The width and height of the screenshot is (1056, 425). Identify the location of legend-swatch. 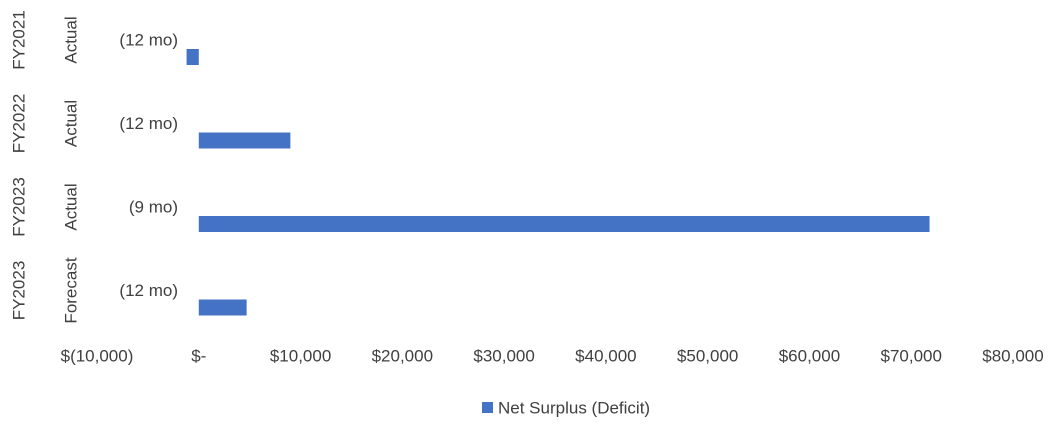
(487, 407).